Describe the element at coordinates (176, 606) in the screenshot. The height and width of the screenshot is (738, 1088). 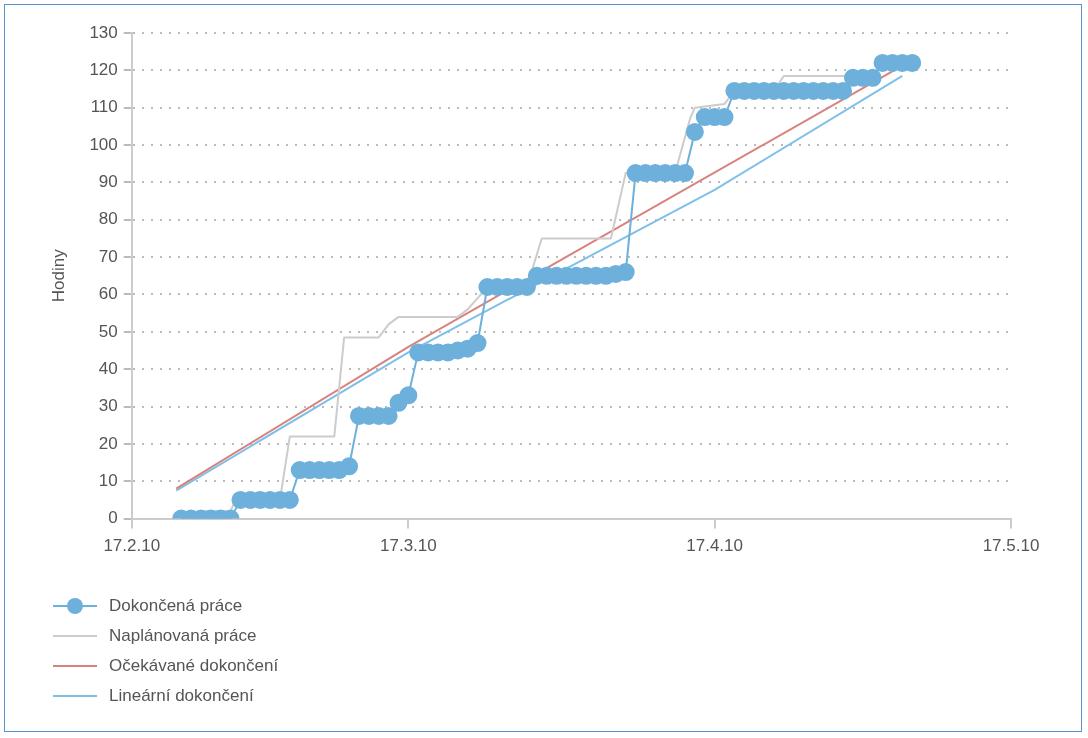
I see `legend-label: Dokončená práce` at that location.